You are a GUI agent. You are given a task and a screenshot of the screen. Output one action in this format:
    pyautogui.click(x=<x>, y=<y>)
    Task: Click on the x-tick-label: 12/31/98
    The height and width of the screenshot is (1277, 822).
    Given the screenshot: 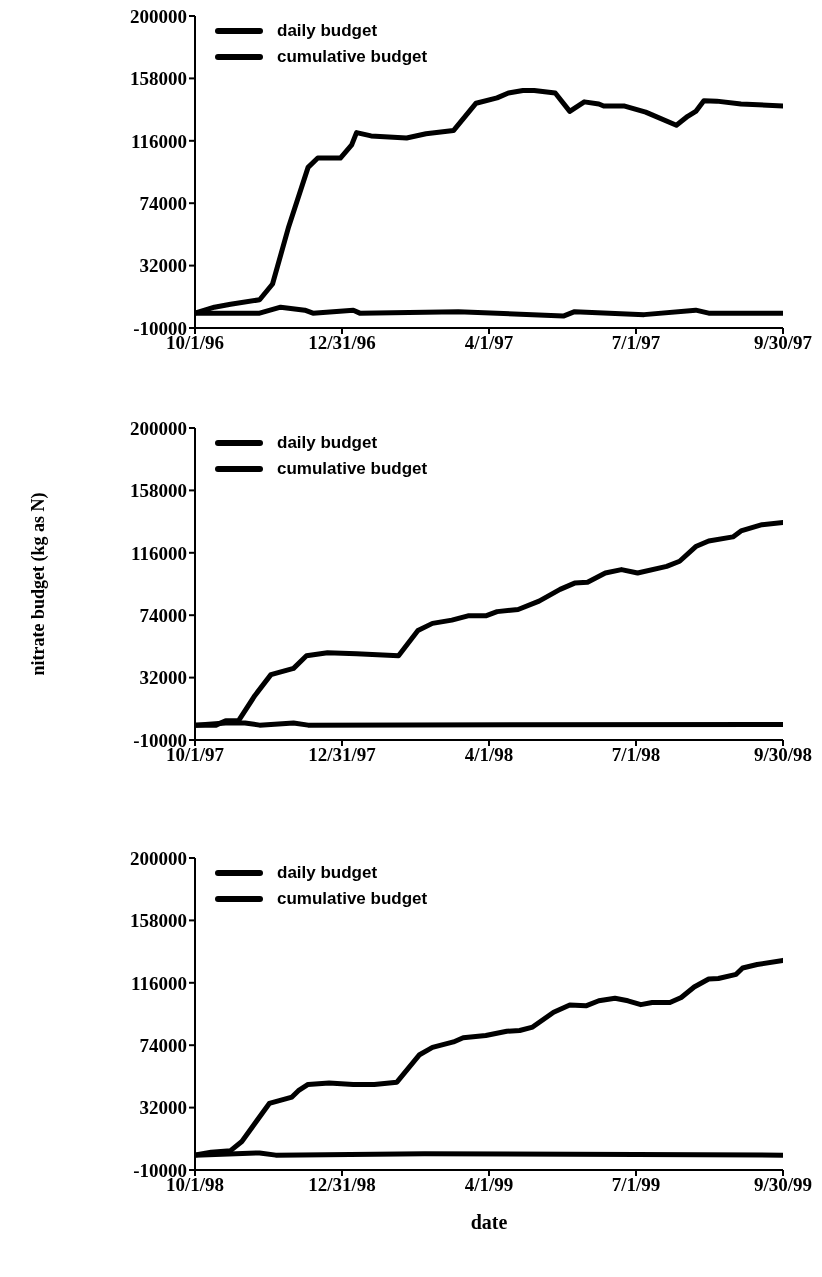 What is the action you would take?
    pyautogui.click(x=342, y=1185)
    